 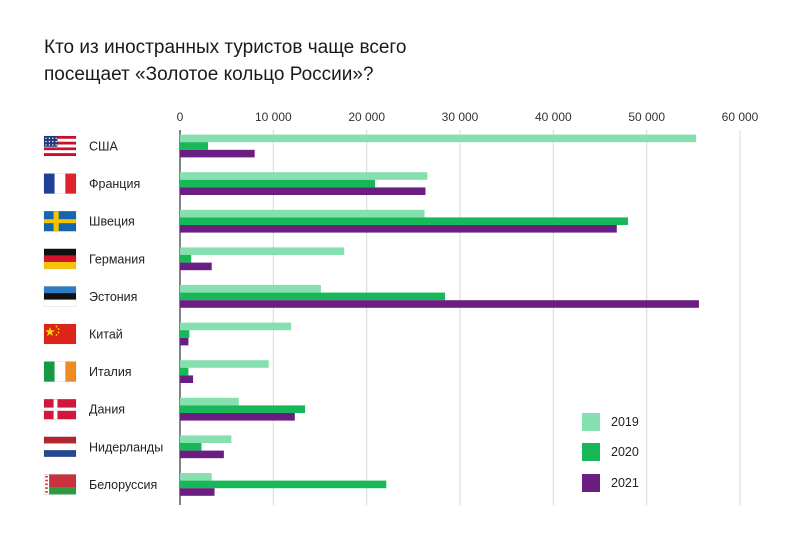 What do you see at coordinates (112, 222) in the screenshot?
I see `category-label: Швеция` at bounding box center [112, 222].